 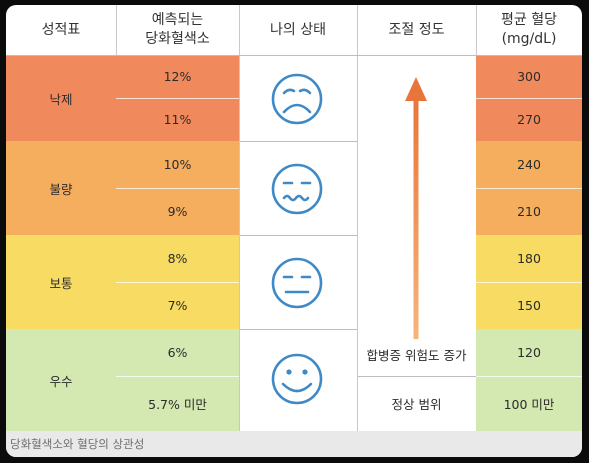 What do you see at coordinates (529, 305) in the screenshot?
I see `glucose-cell: 150` at bounding box center [529, 305].